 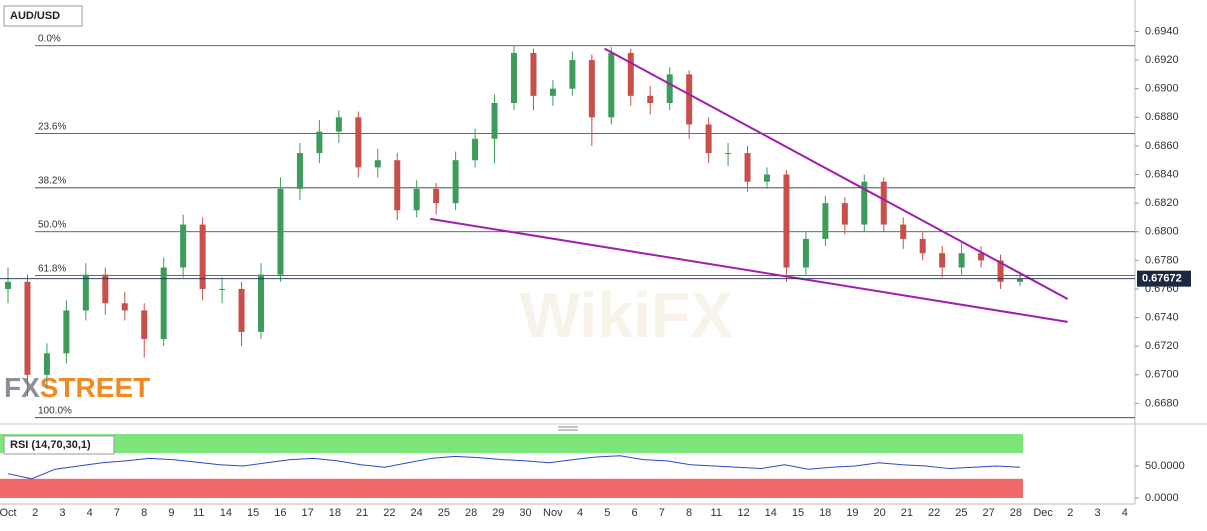 I want to click on y-tick-label: 0.6720, so click(x=1162, y=346).